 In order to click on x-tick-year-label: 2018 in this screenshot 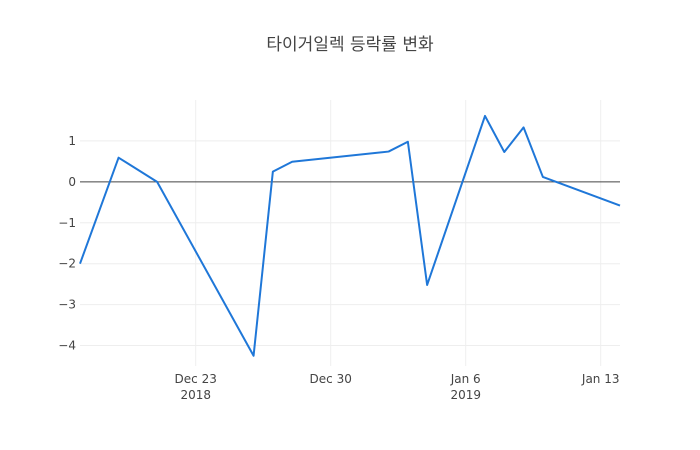, I will do `click(195, 395)`.